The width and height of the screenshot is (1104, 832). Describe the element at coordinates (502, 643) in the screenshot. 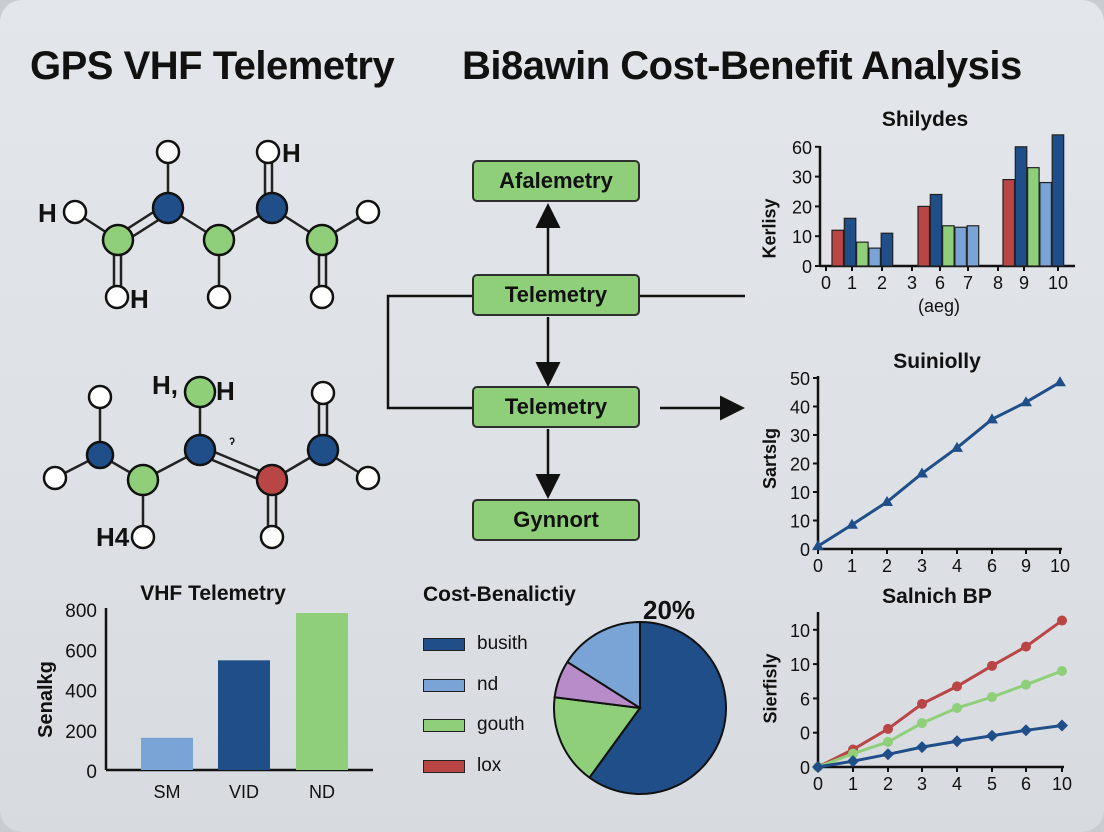

I see `legend-label: busith` at that location.